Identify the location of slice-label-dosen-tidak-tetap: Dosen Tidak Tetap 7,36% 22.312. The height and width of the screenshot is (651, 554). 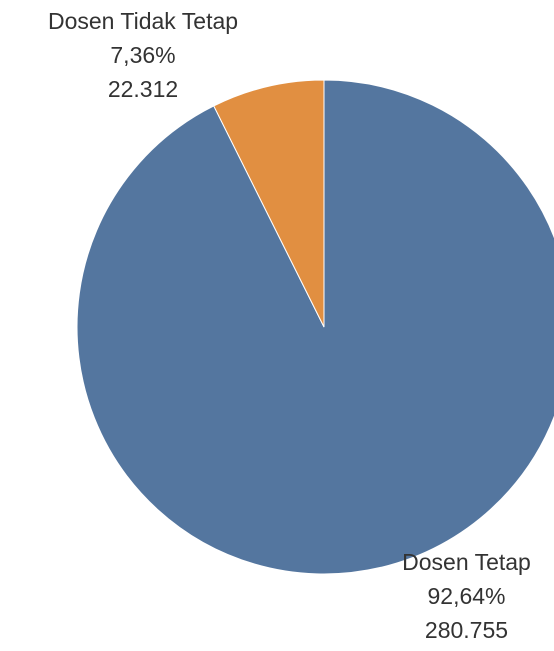
(143, 55).